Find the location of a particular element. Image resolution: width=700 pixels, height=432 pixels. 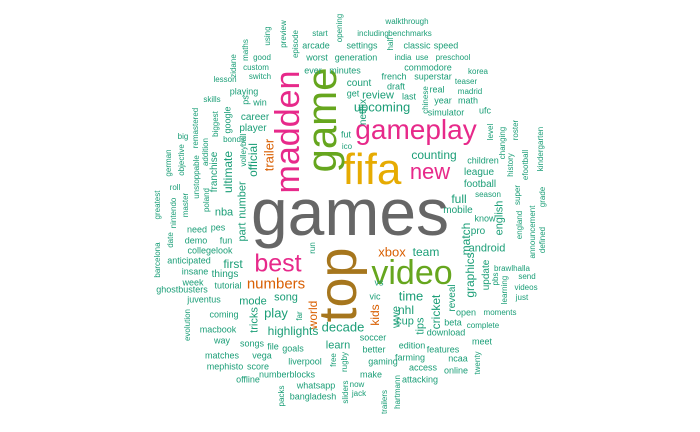

word-history: history is located at coordinates (510, 165).